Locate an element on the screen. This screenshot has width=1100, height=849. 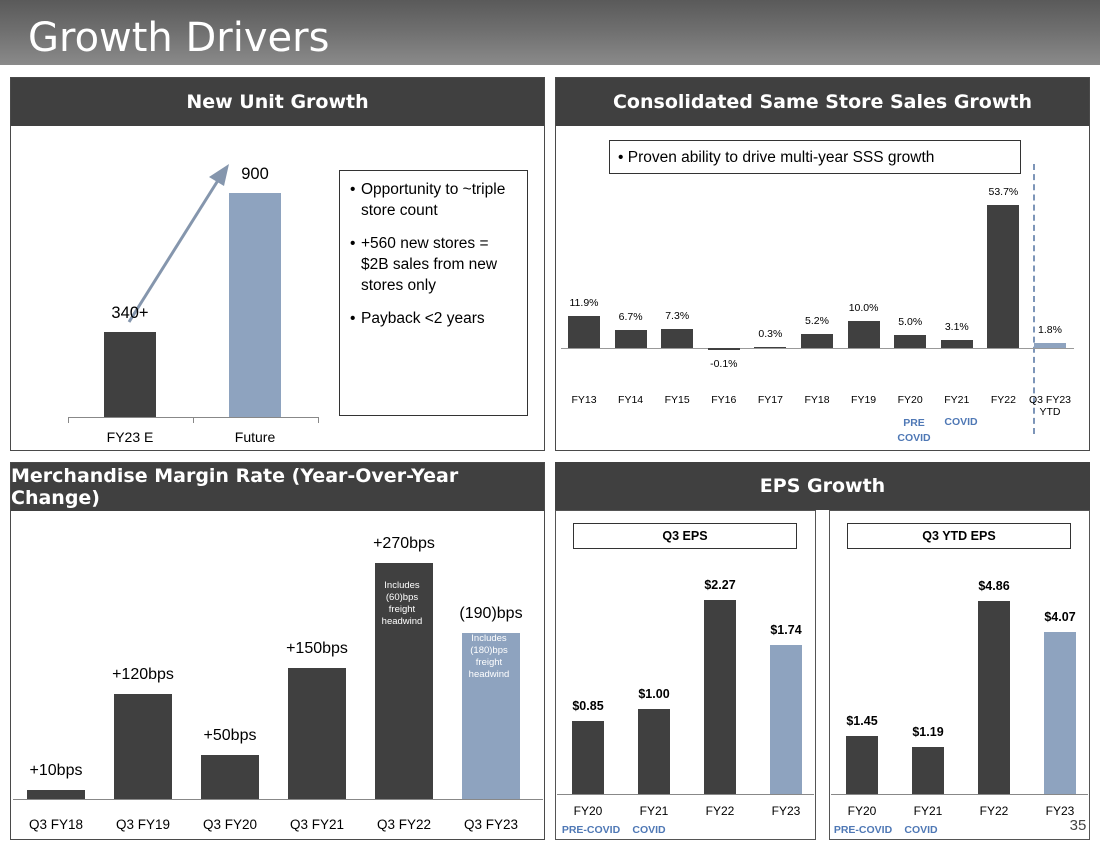
eps-q3-bar-fy21 is located at coordinates (654, 751).